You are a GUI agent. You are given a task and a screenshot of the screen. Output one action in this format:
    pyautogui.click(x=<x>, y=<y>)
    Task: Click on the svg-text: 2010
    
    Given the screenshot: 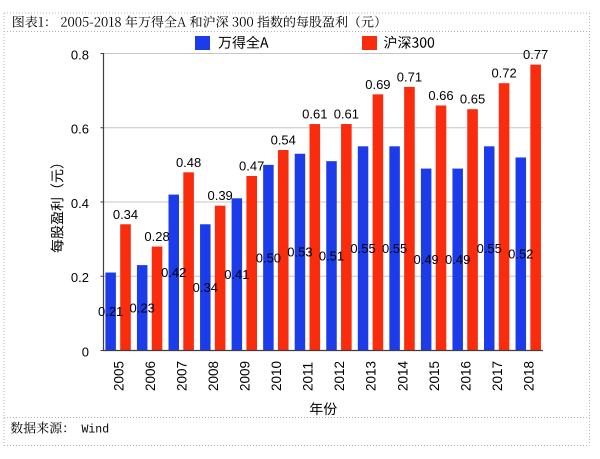 What is the action you would take?
    pyautogui.click(x=276, y=376)
    